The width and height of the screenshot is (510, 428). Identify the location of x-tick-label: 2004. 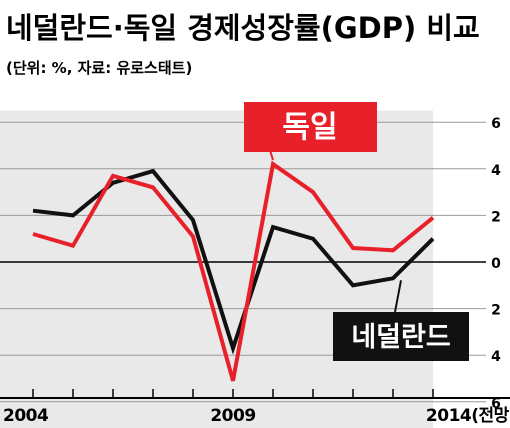
(26, 416).